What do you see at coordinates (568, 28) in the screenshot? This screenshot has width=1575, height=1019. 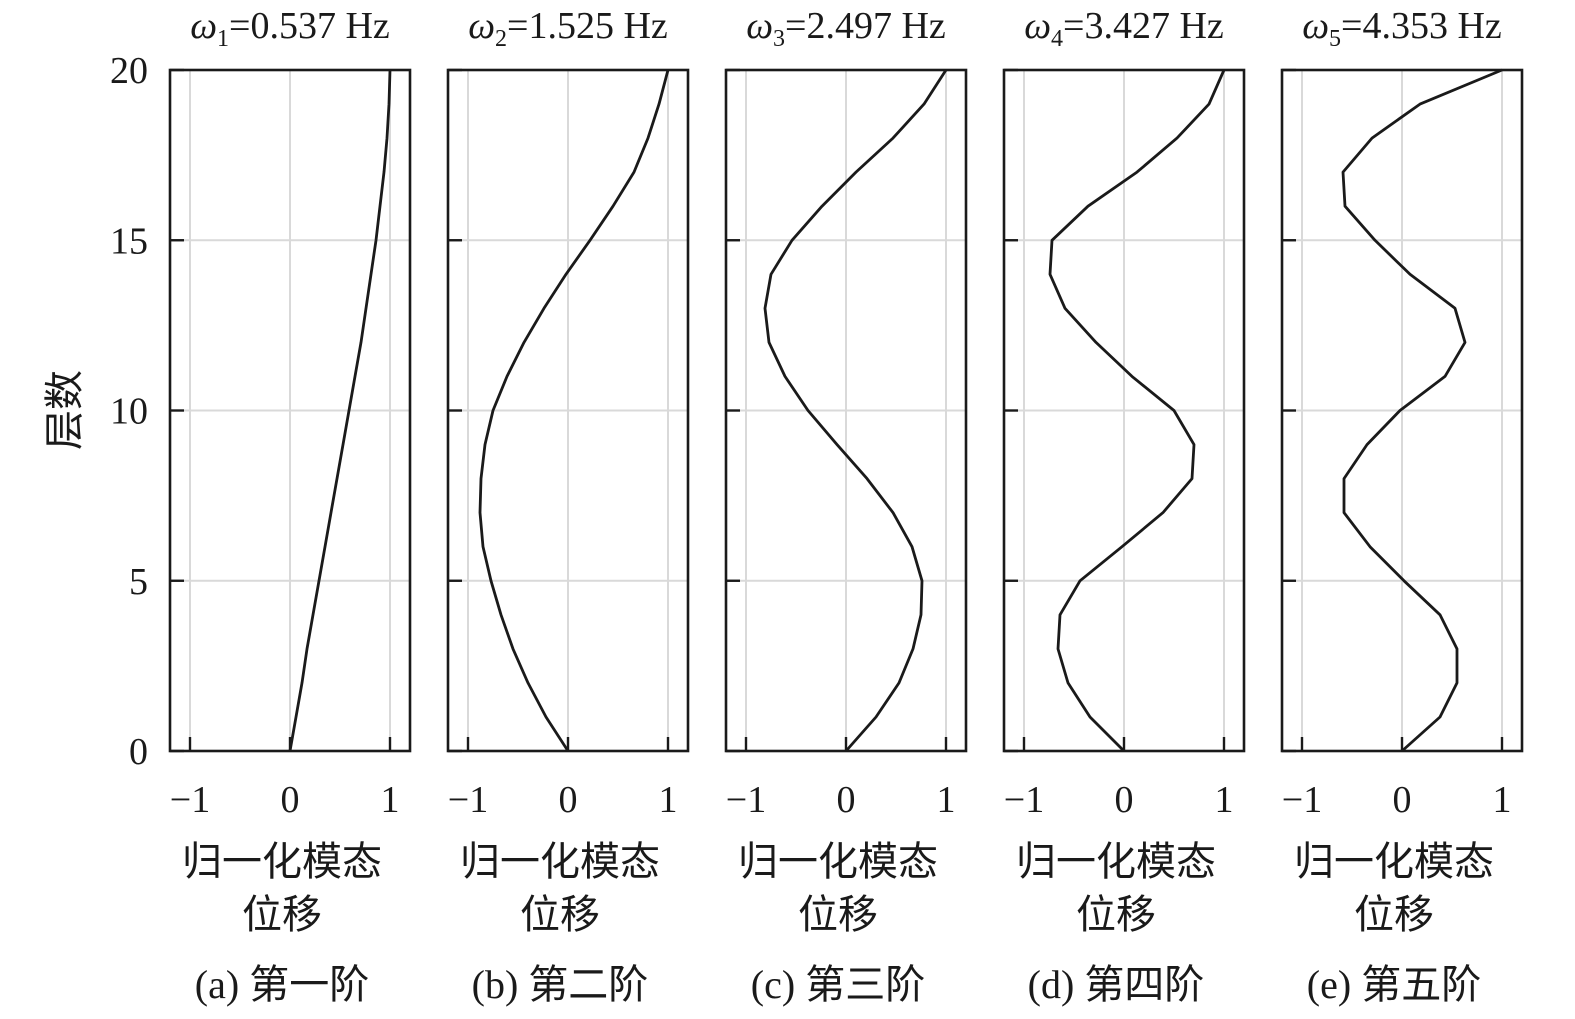 I see `panel-title: ω2=1.525 Hz` at bounding box center [568, 28].